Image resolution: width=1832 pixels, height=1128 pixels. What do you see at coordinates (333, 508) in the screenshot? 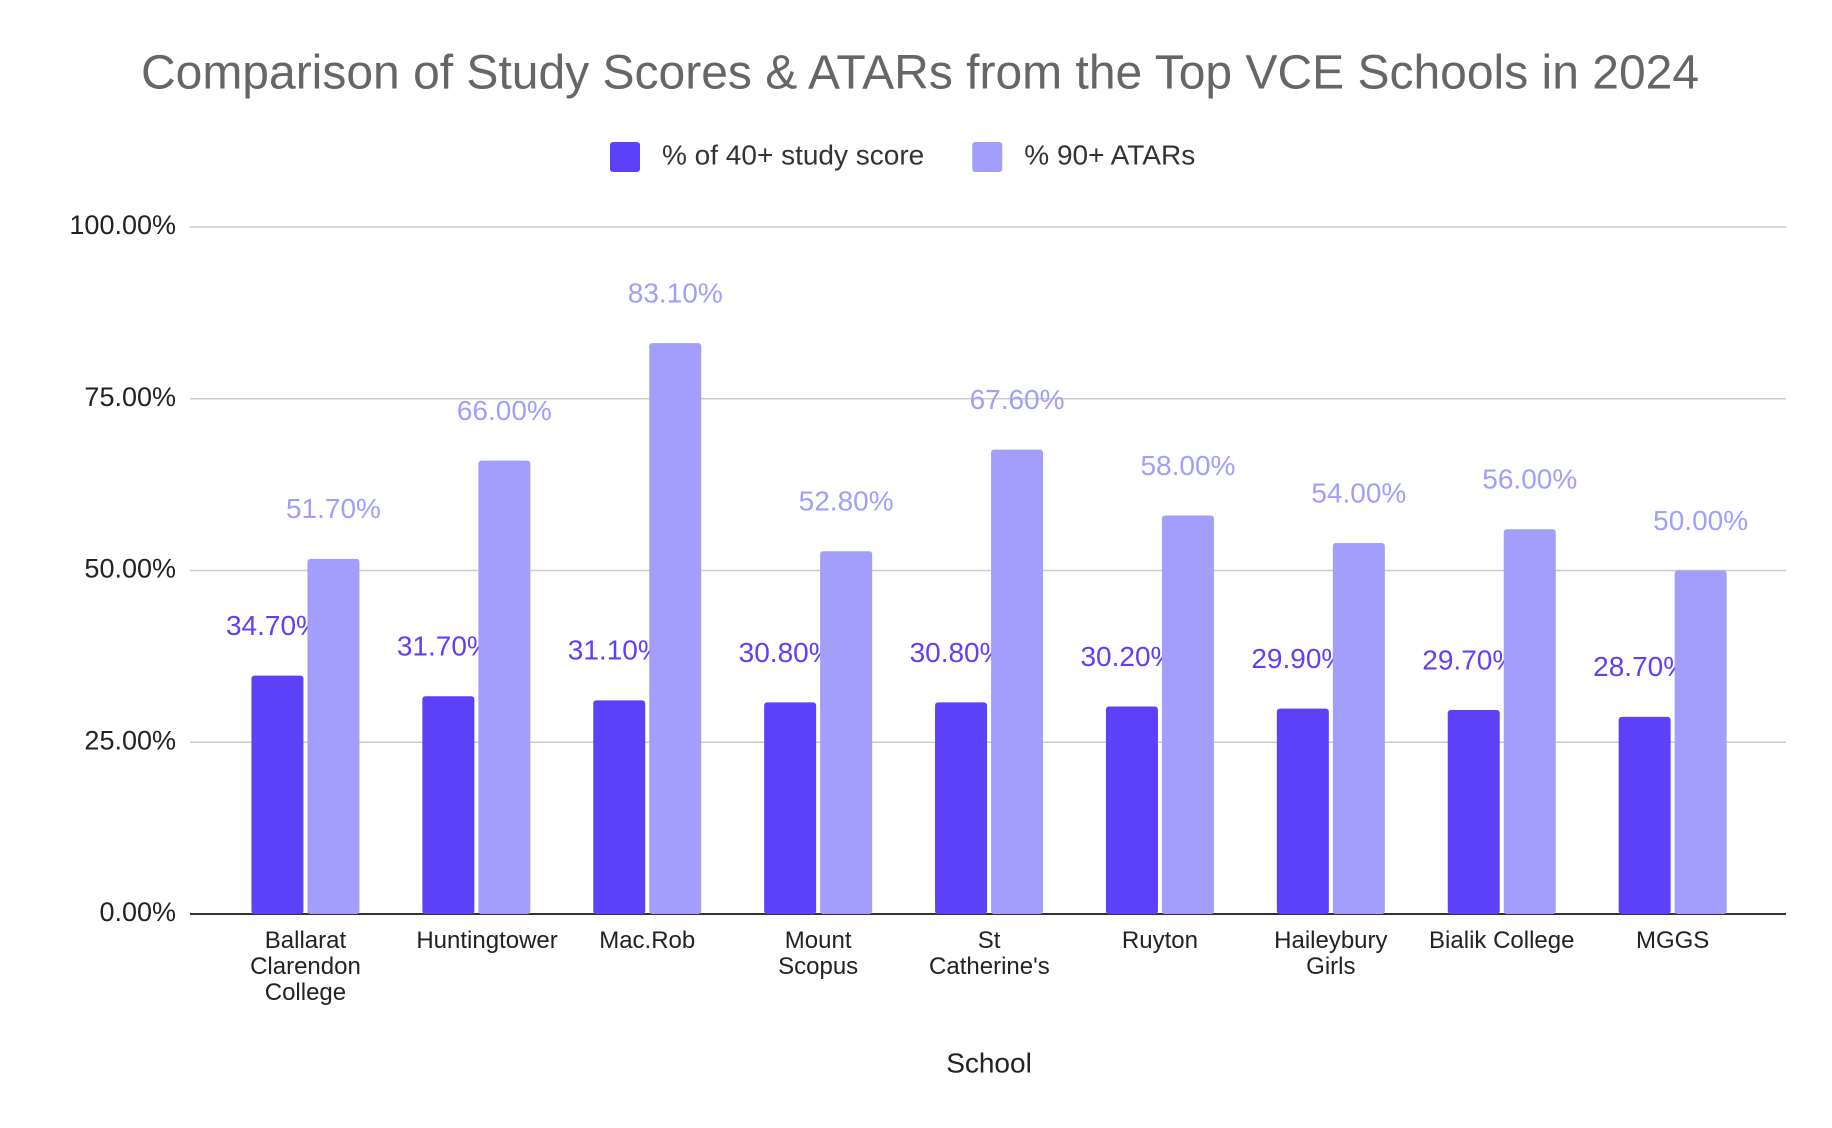
I see `value-label: 51.70%` at bounding box center [333, 508].